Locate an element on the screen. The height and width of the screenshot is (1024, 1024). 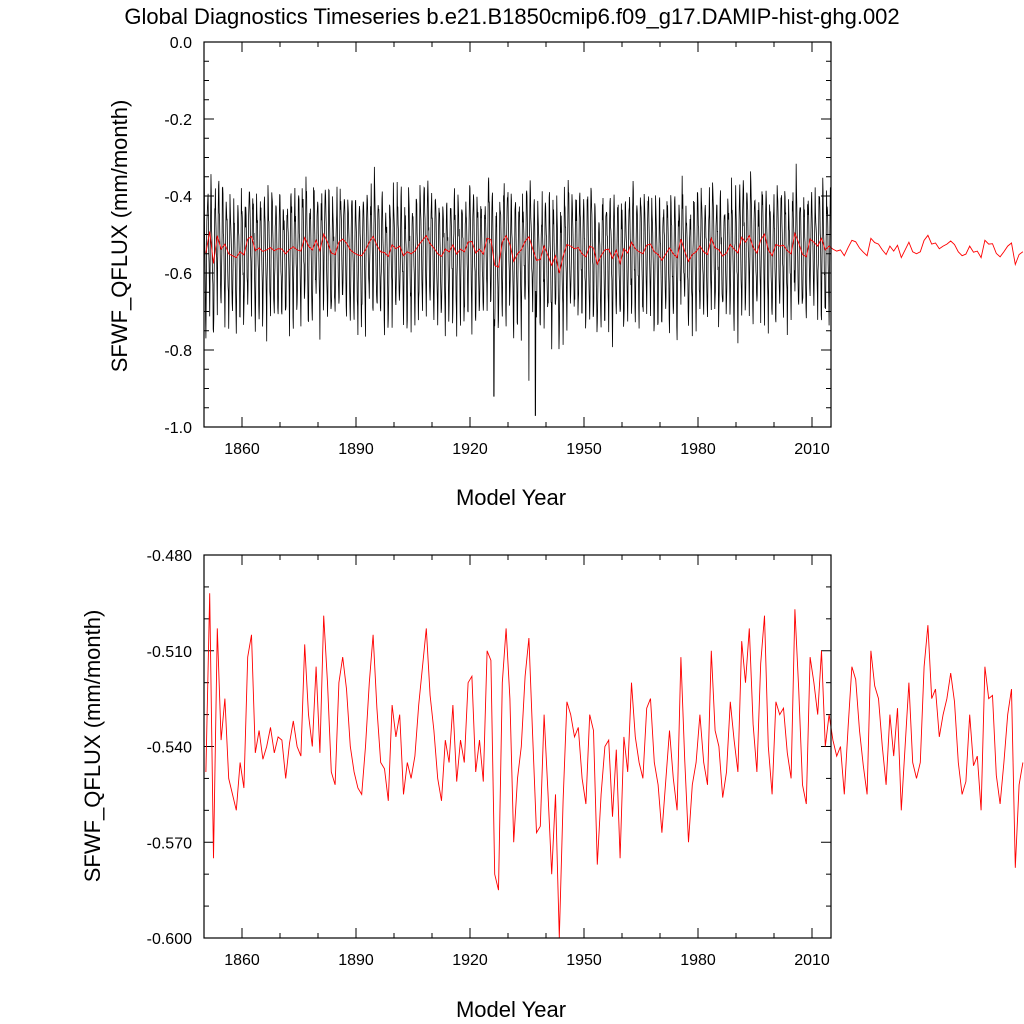
bottom-x-axis-label: Model Year is located at coordinates (511, 1009).